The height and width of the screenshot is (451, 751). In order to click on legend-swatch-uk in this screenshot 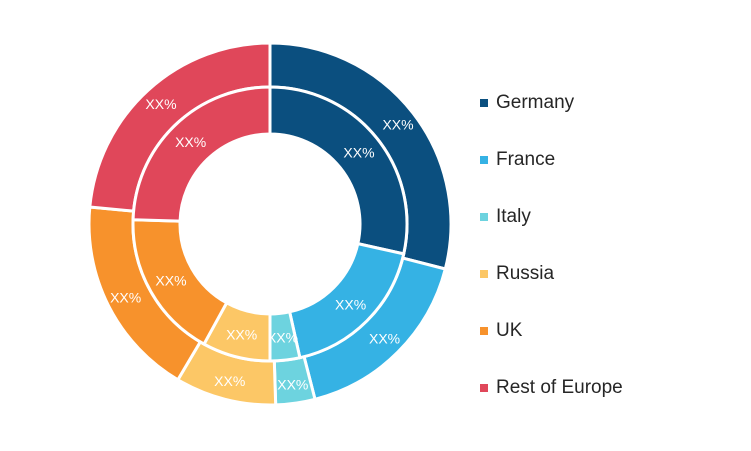, I will do `click(484, 330)`.